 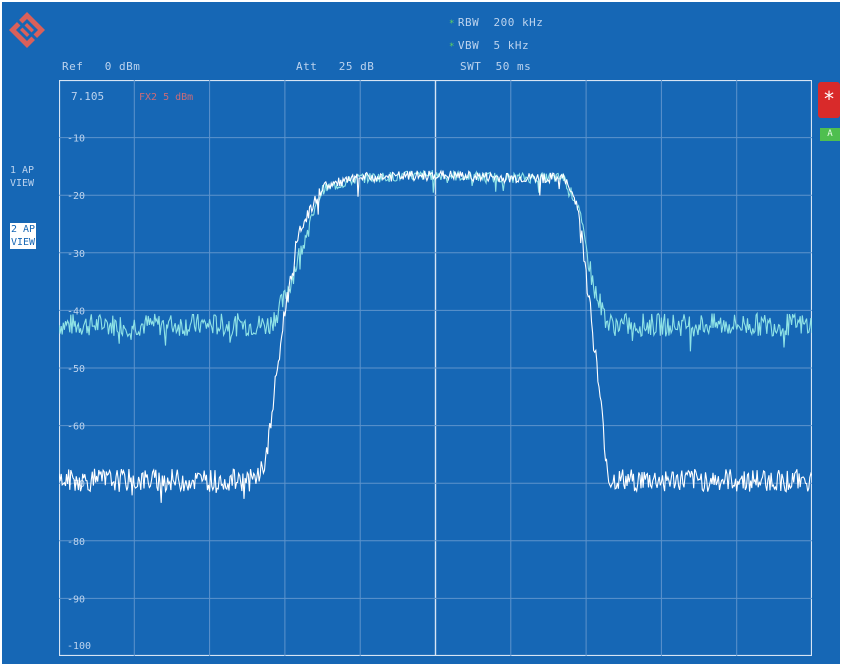 What do you see at coordinates (335, 66) in the screenshot?
I see `att-readout: Att 25 dB` at bounding box center [335, 66].